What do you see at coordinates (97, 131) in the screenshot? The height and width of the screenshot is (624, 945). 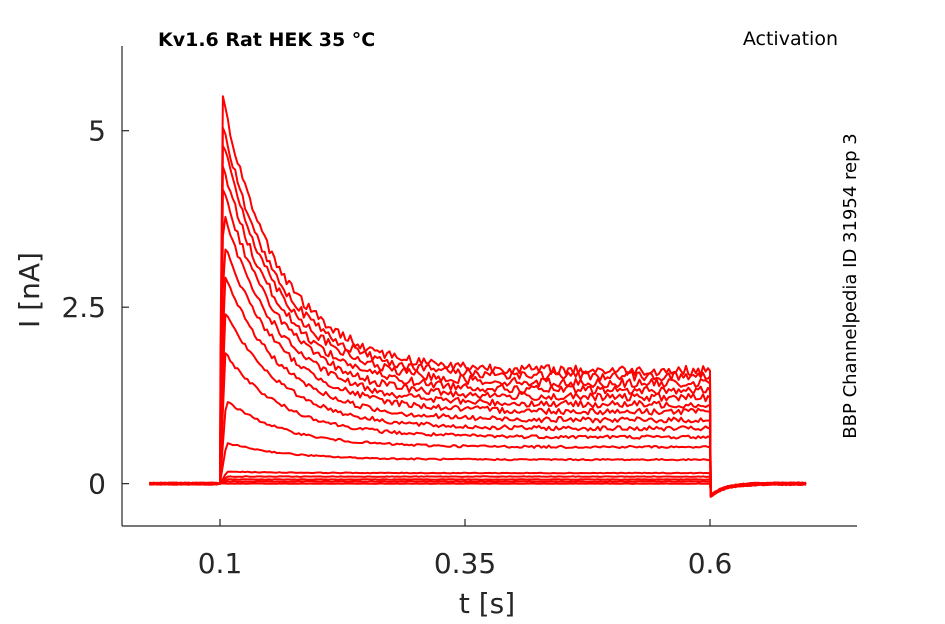 I see `y-tick-label: 5` at bounding box center [97, 131].